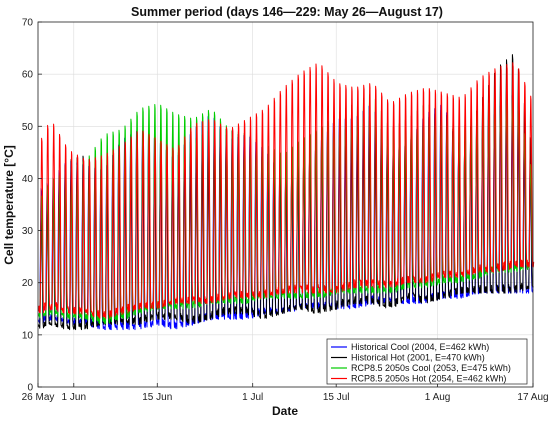  Describe the element at coordinates (418, 358) in the screenshot. I see `legend-entry: Historical Hot (2001, E=470 kWh)` at that location.